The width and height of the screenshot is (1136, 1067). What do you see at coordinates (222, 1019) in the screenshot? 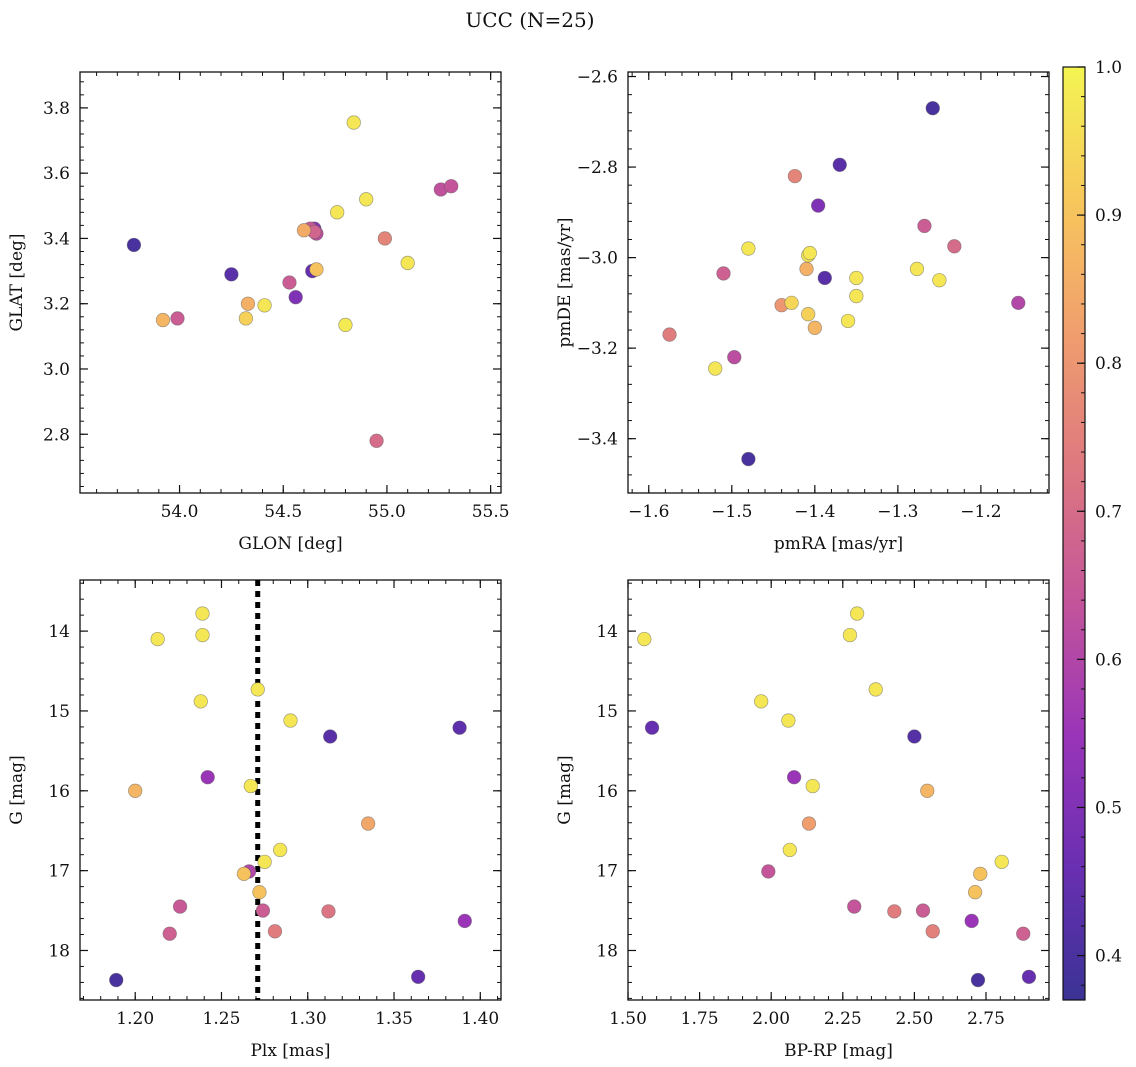
I see `x-tick-label: 1.25` at bounding box center [222, 1019].